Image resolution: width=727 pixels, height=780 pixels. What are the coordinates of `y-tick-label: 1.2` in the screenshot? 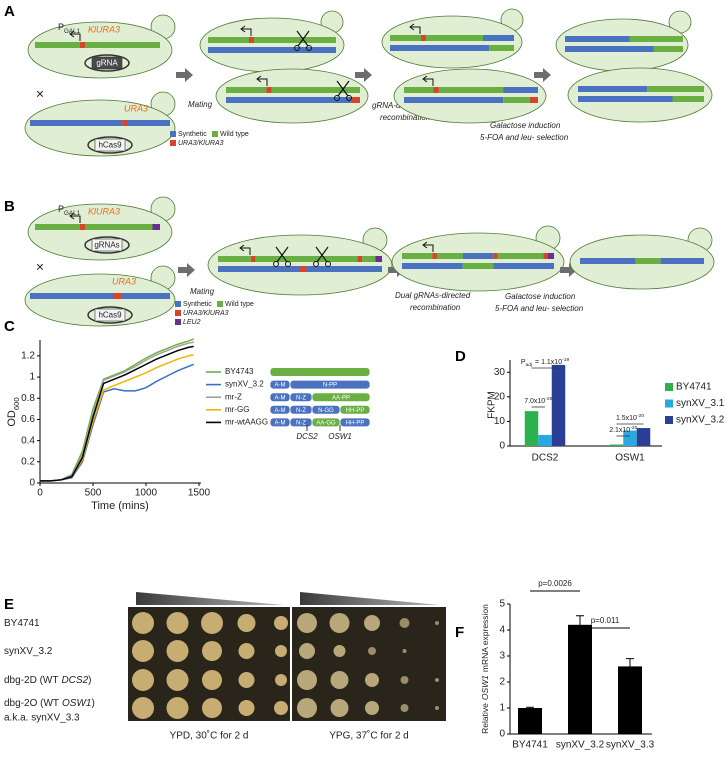 It's located at (28, 356).